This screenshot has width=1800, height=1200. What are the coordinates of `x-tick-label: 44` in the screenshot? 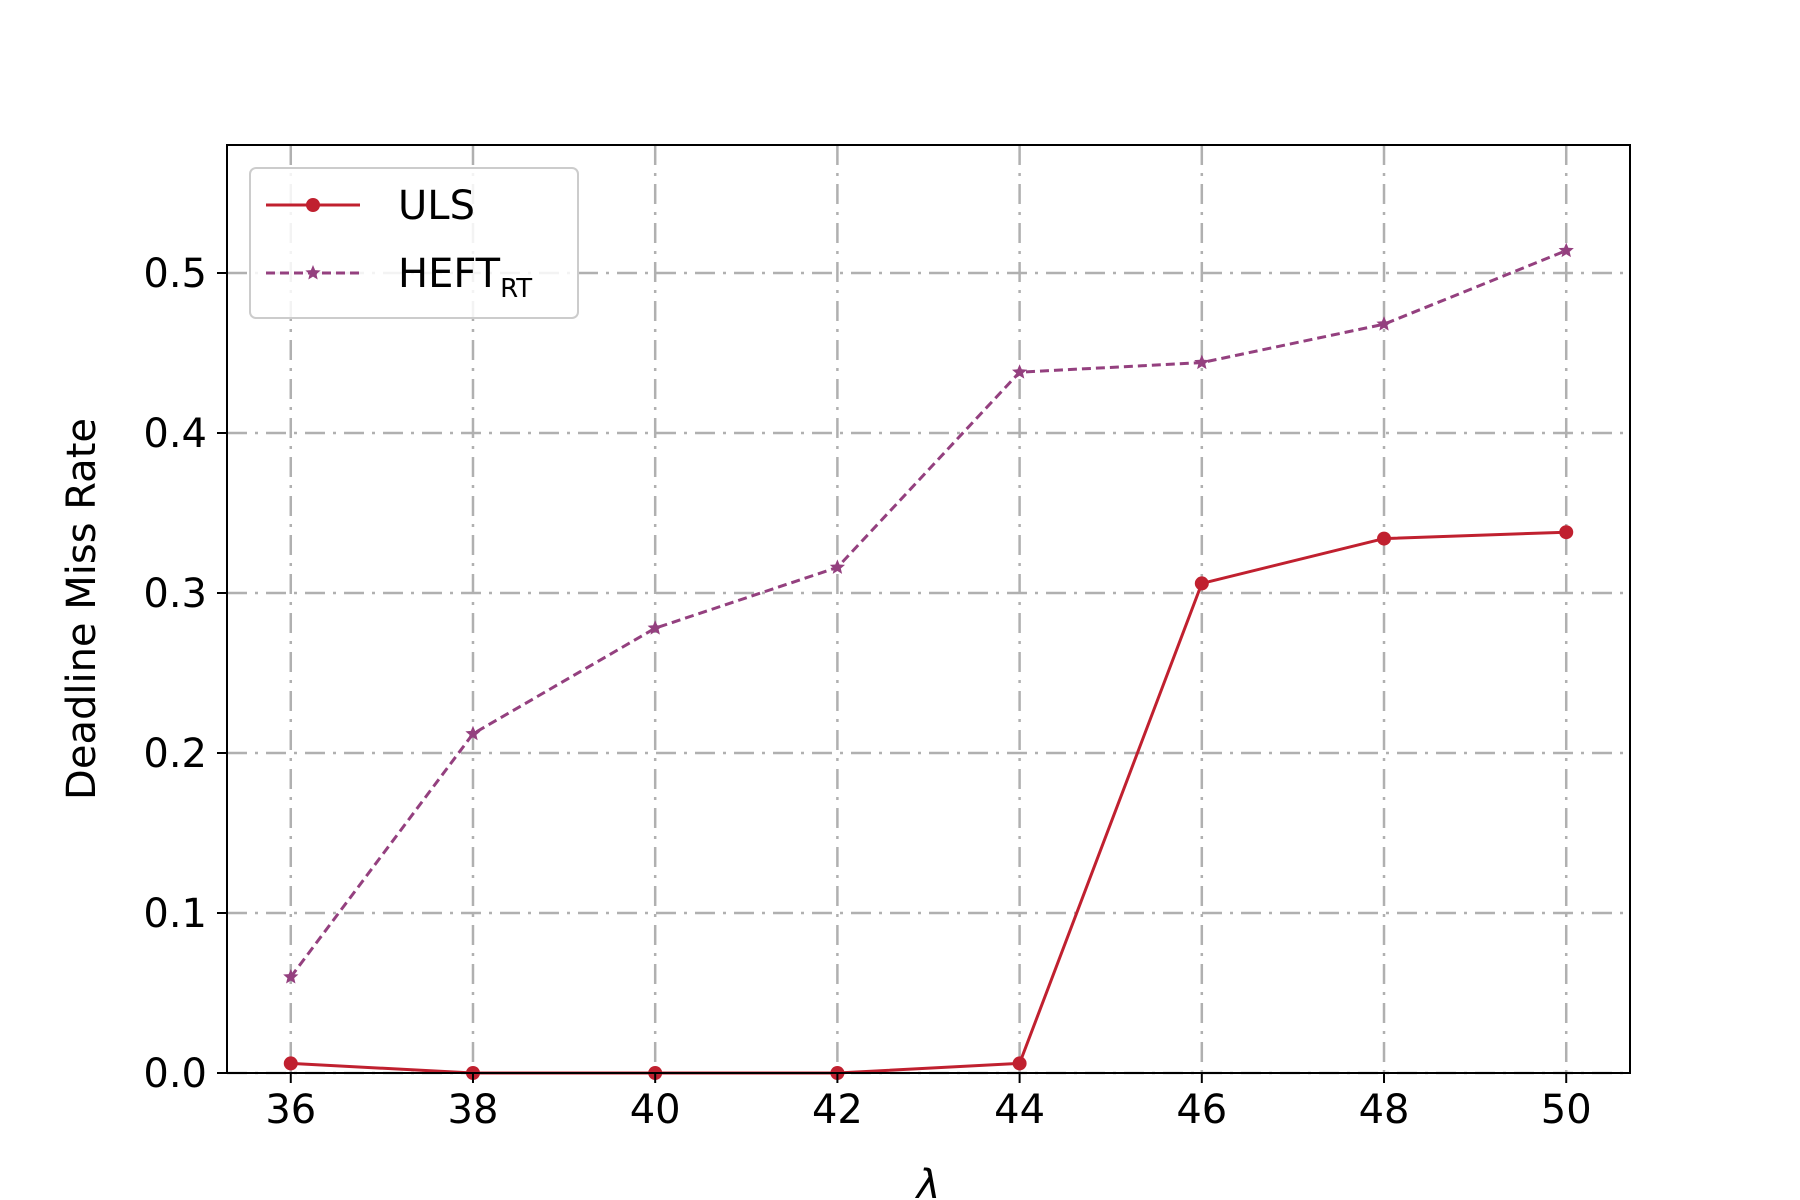 It's located at (1019, 1110).